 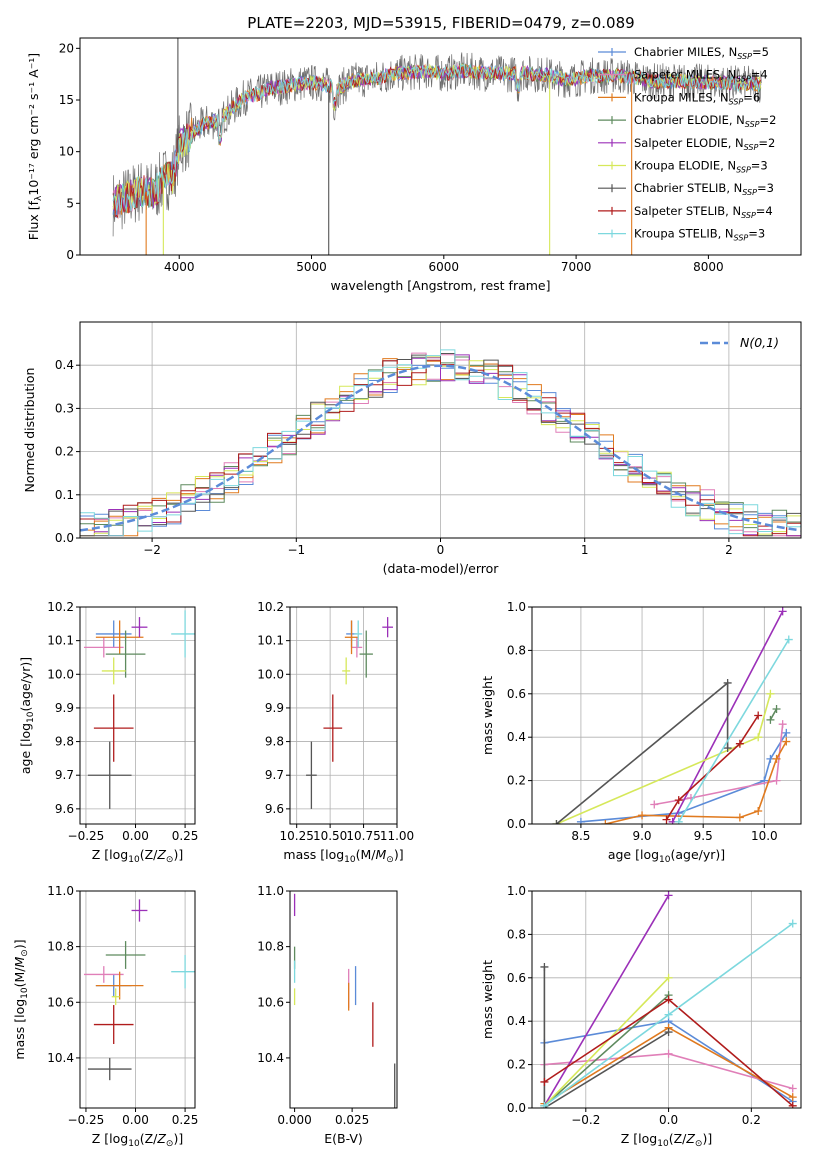 I want to click on histogram-kroupa-stelib, so click(x=440, y=443).